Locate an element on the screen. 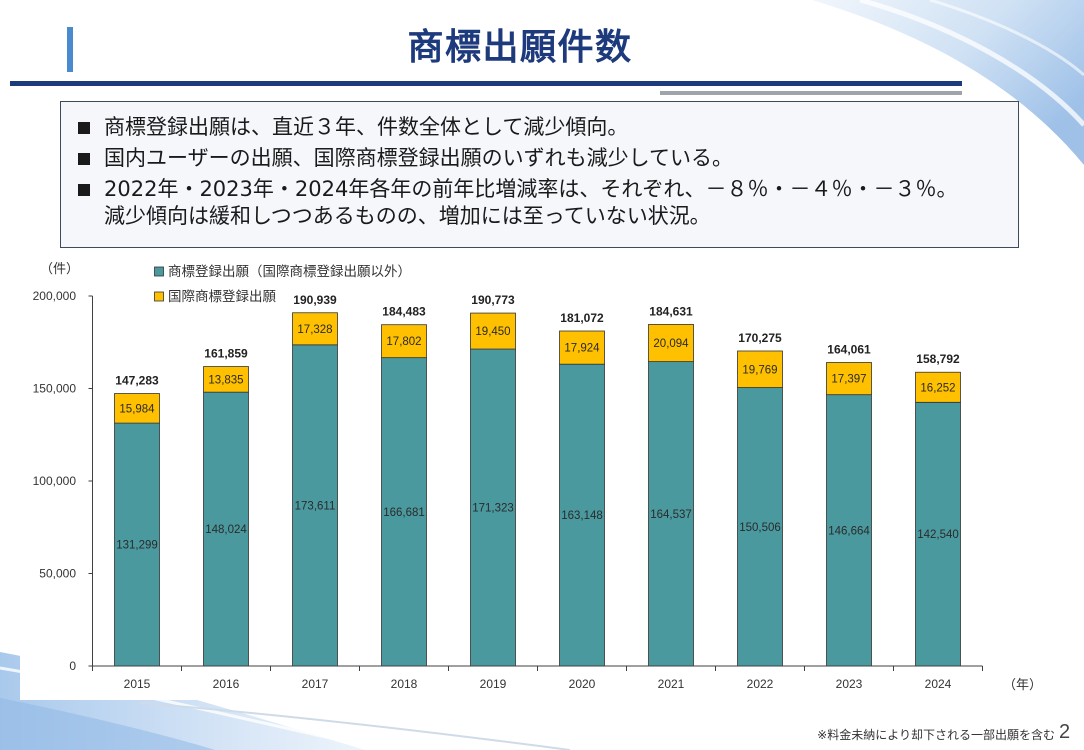  data-label-international-2020: 17,924 is located at coordinates (582, 349).